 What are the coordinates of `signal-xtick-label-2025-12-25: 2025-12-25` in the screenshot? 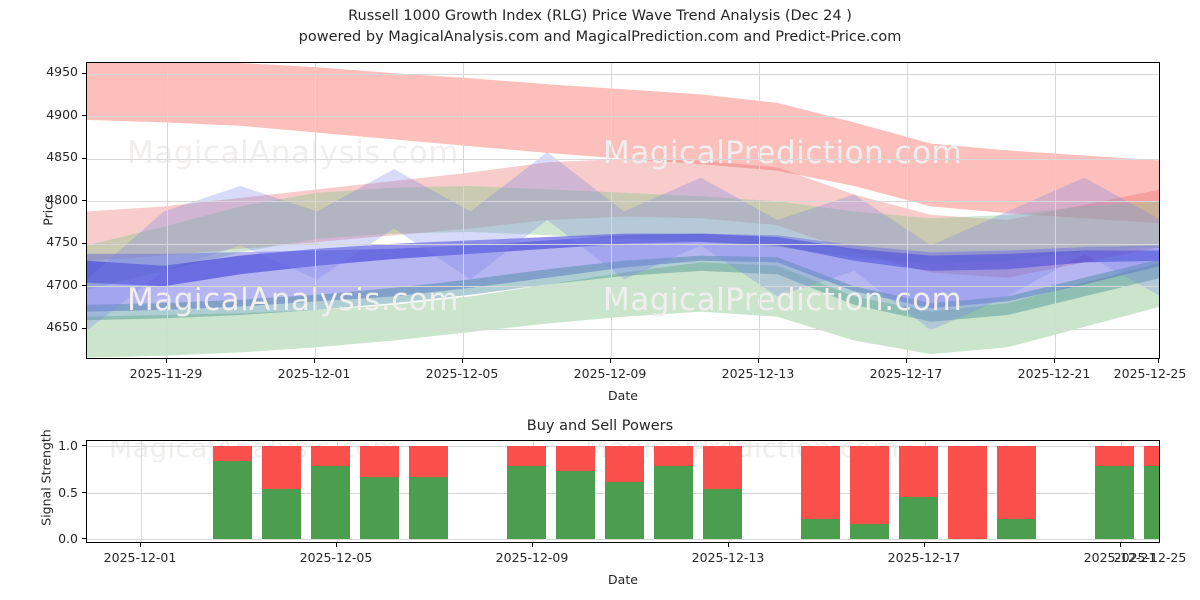 It's located at (1150, 557).